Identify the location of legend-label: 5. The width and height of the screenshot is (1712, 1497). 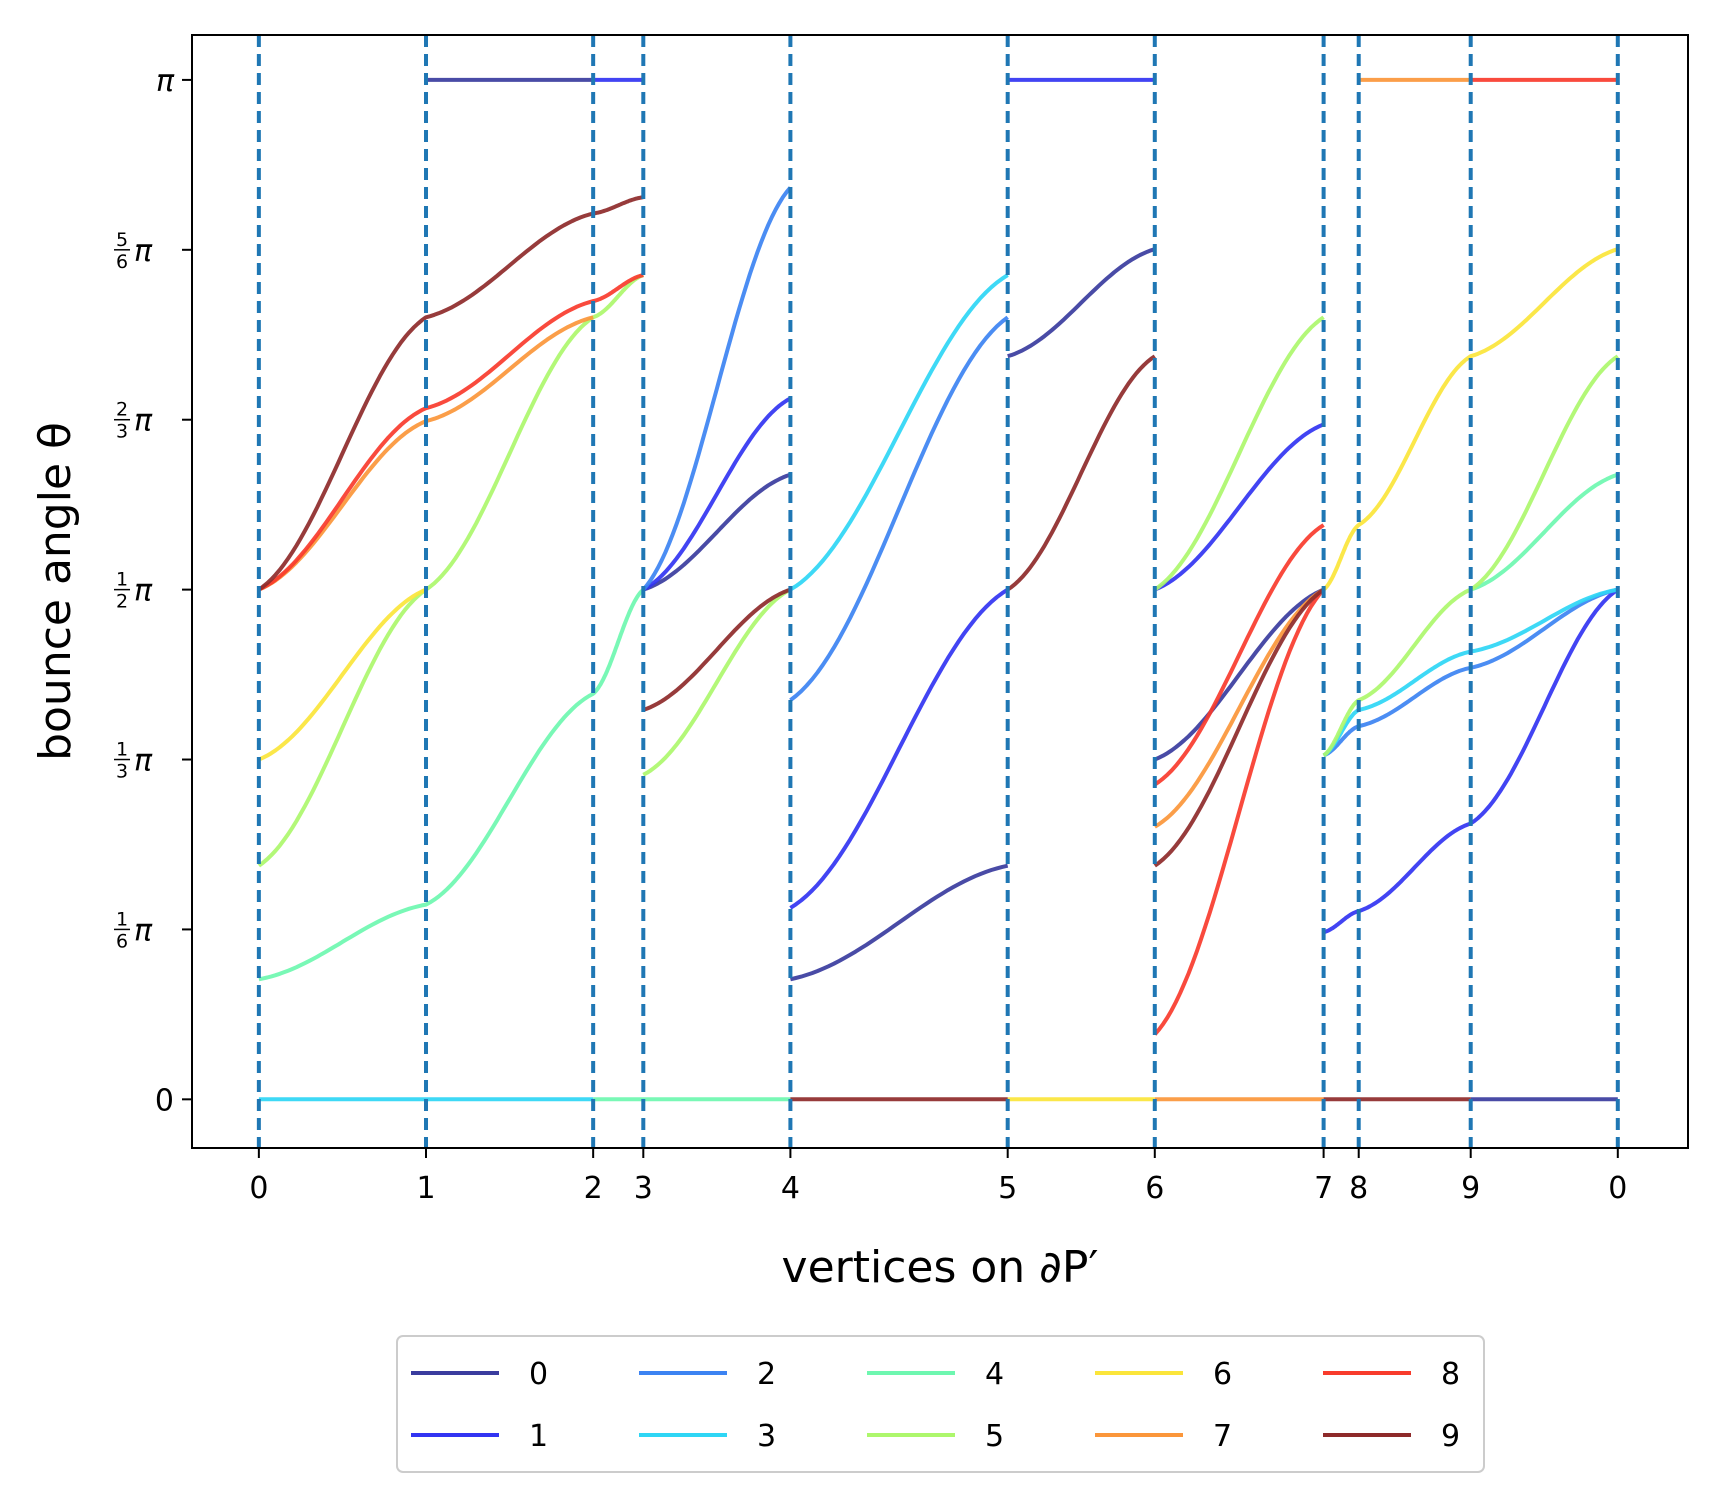
(994, 1436).